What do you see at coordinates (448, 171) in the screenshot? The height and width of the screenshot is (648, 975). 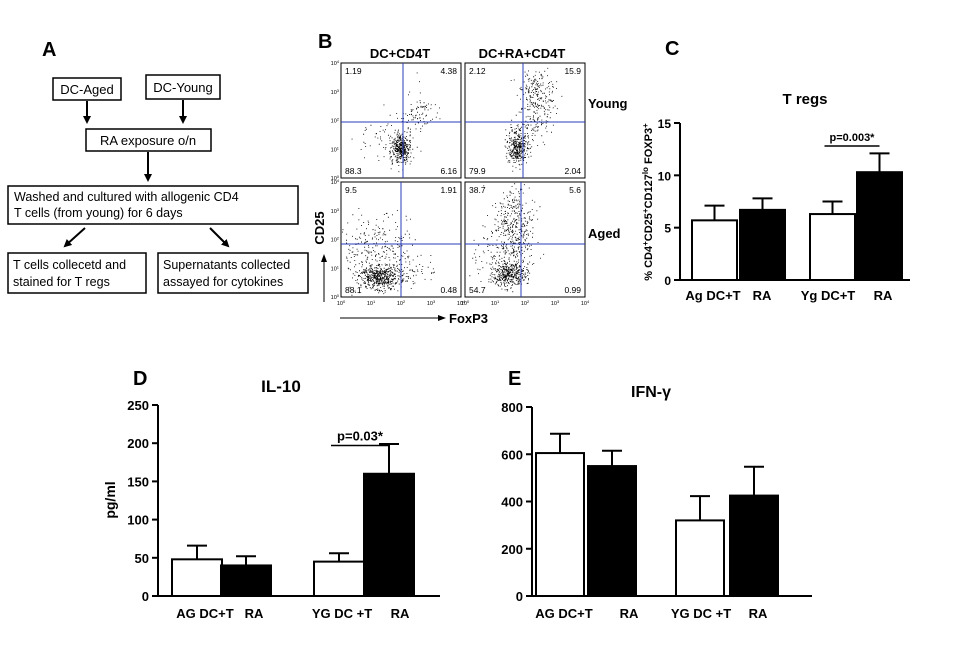 I see `quadrant-lower-right-value: 6.16` at bounding box center [448, 171].